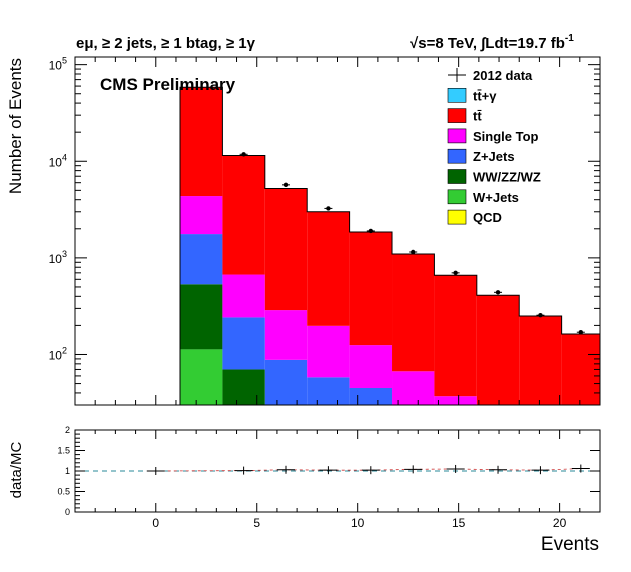 The width and height of the screenshot is (631, 572). What do you see at coordinates (487, 217) in the screenshot?
I see `legend-label: QCD` at bounding box center [487, 217].